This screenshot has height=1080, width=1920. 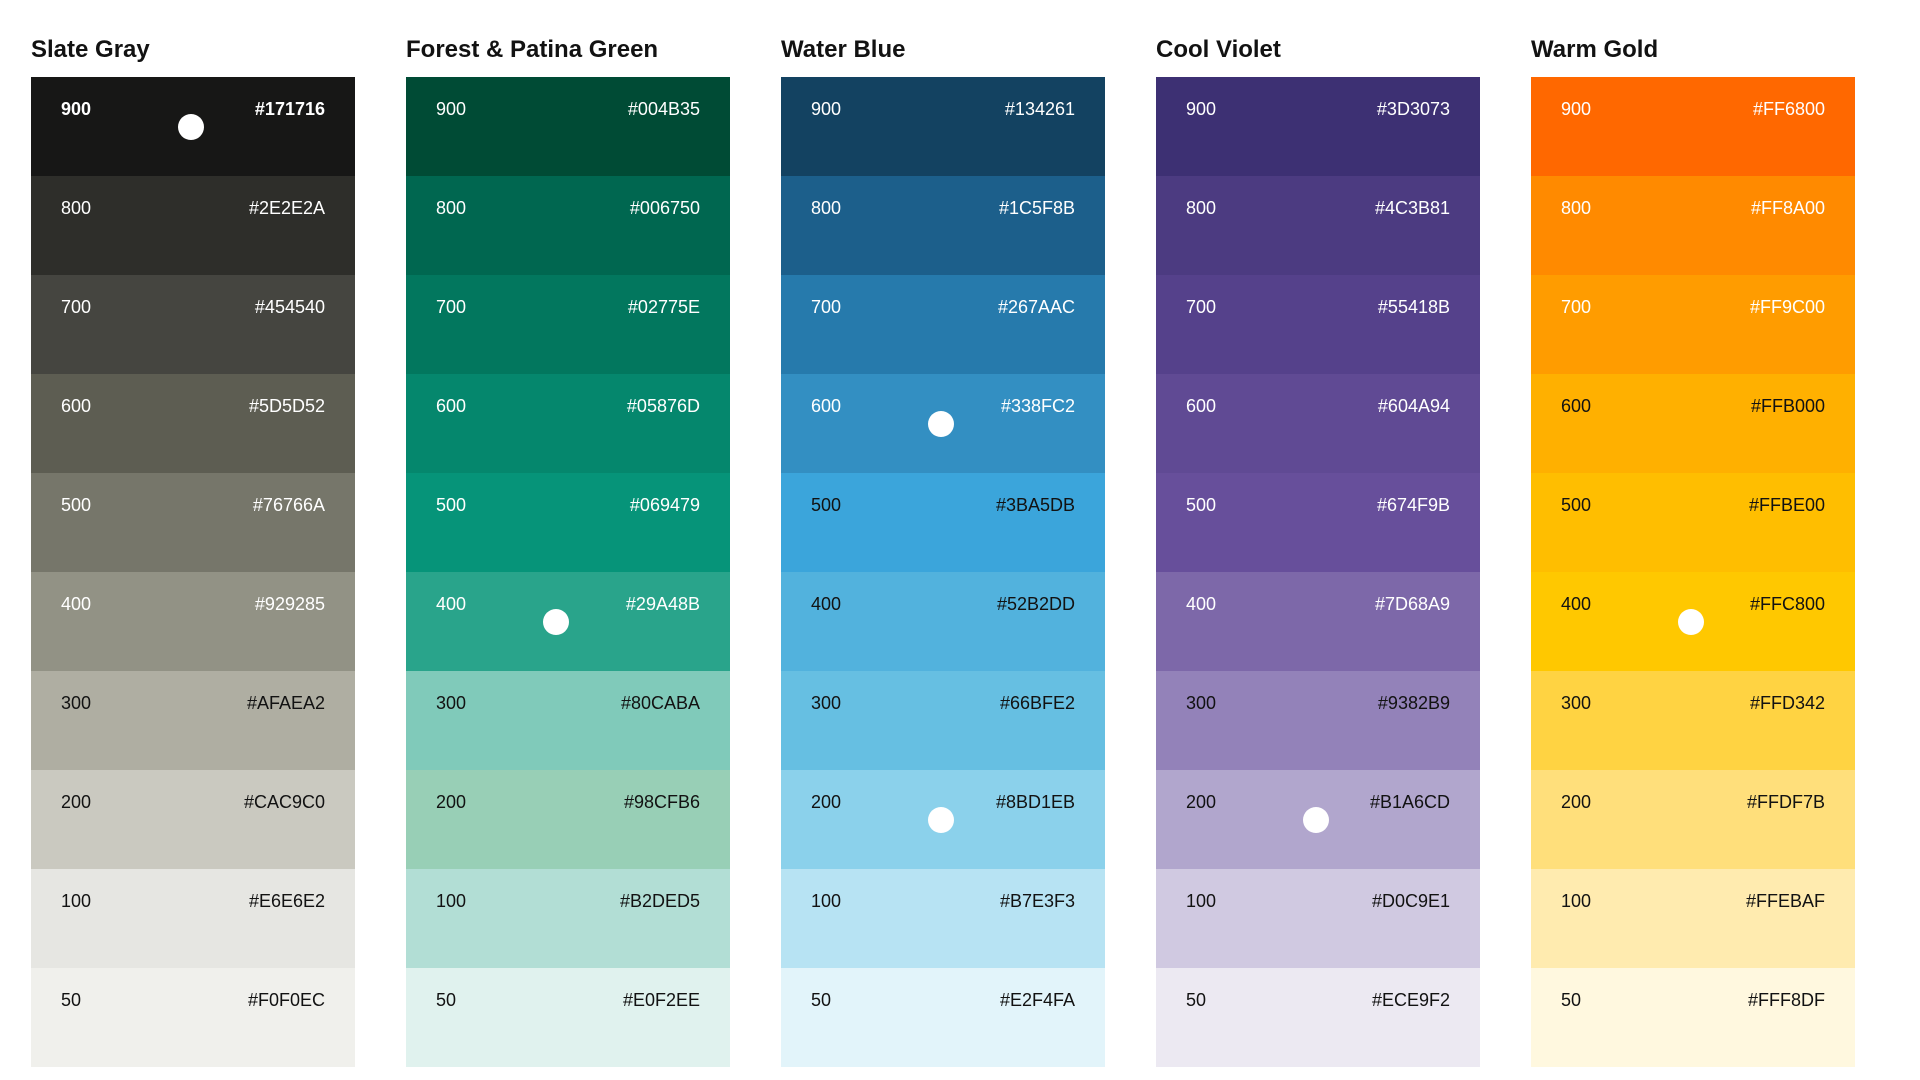 I want to click on hex-code: #52B2DD, so click(x=1035, y=604).